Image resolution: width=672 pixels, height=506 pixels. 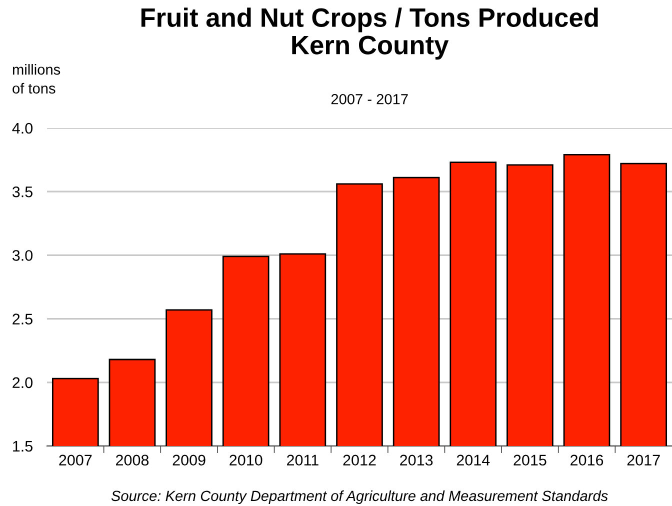 I want to click on x-tick-label: 2010, so click(x=246, y=460).